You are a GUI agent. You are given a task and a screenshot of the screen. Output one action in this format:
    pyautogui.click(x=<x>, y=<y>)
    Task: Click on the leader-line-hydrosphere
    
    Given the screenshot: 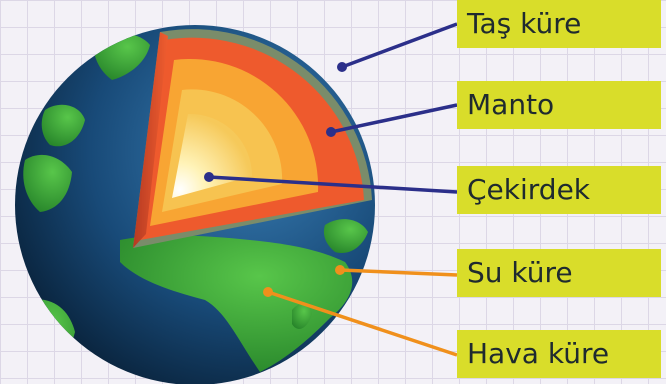 What is the action you would take?
    pyautogui.click(x=398, y=272)
    